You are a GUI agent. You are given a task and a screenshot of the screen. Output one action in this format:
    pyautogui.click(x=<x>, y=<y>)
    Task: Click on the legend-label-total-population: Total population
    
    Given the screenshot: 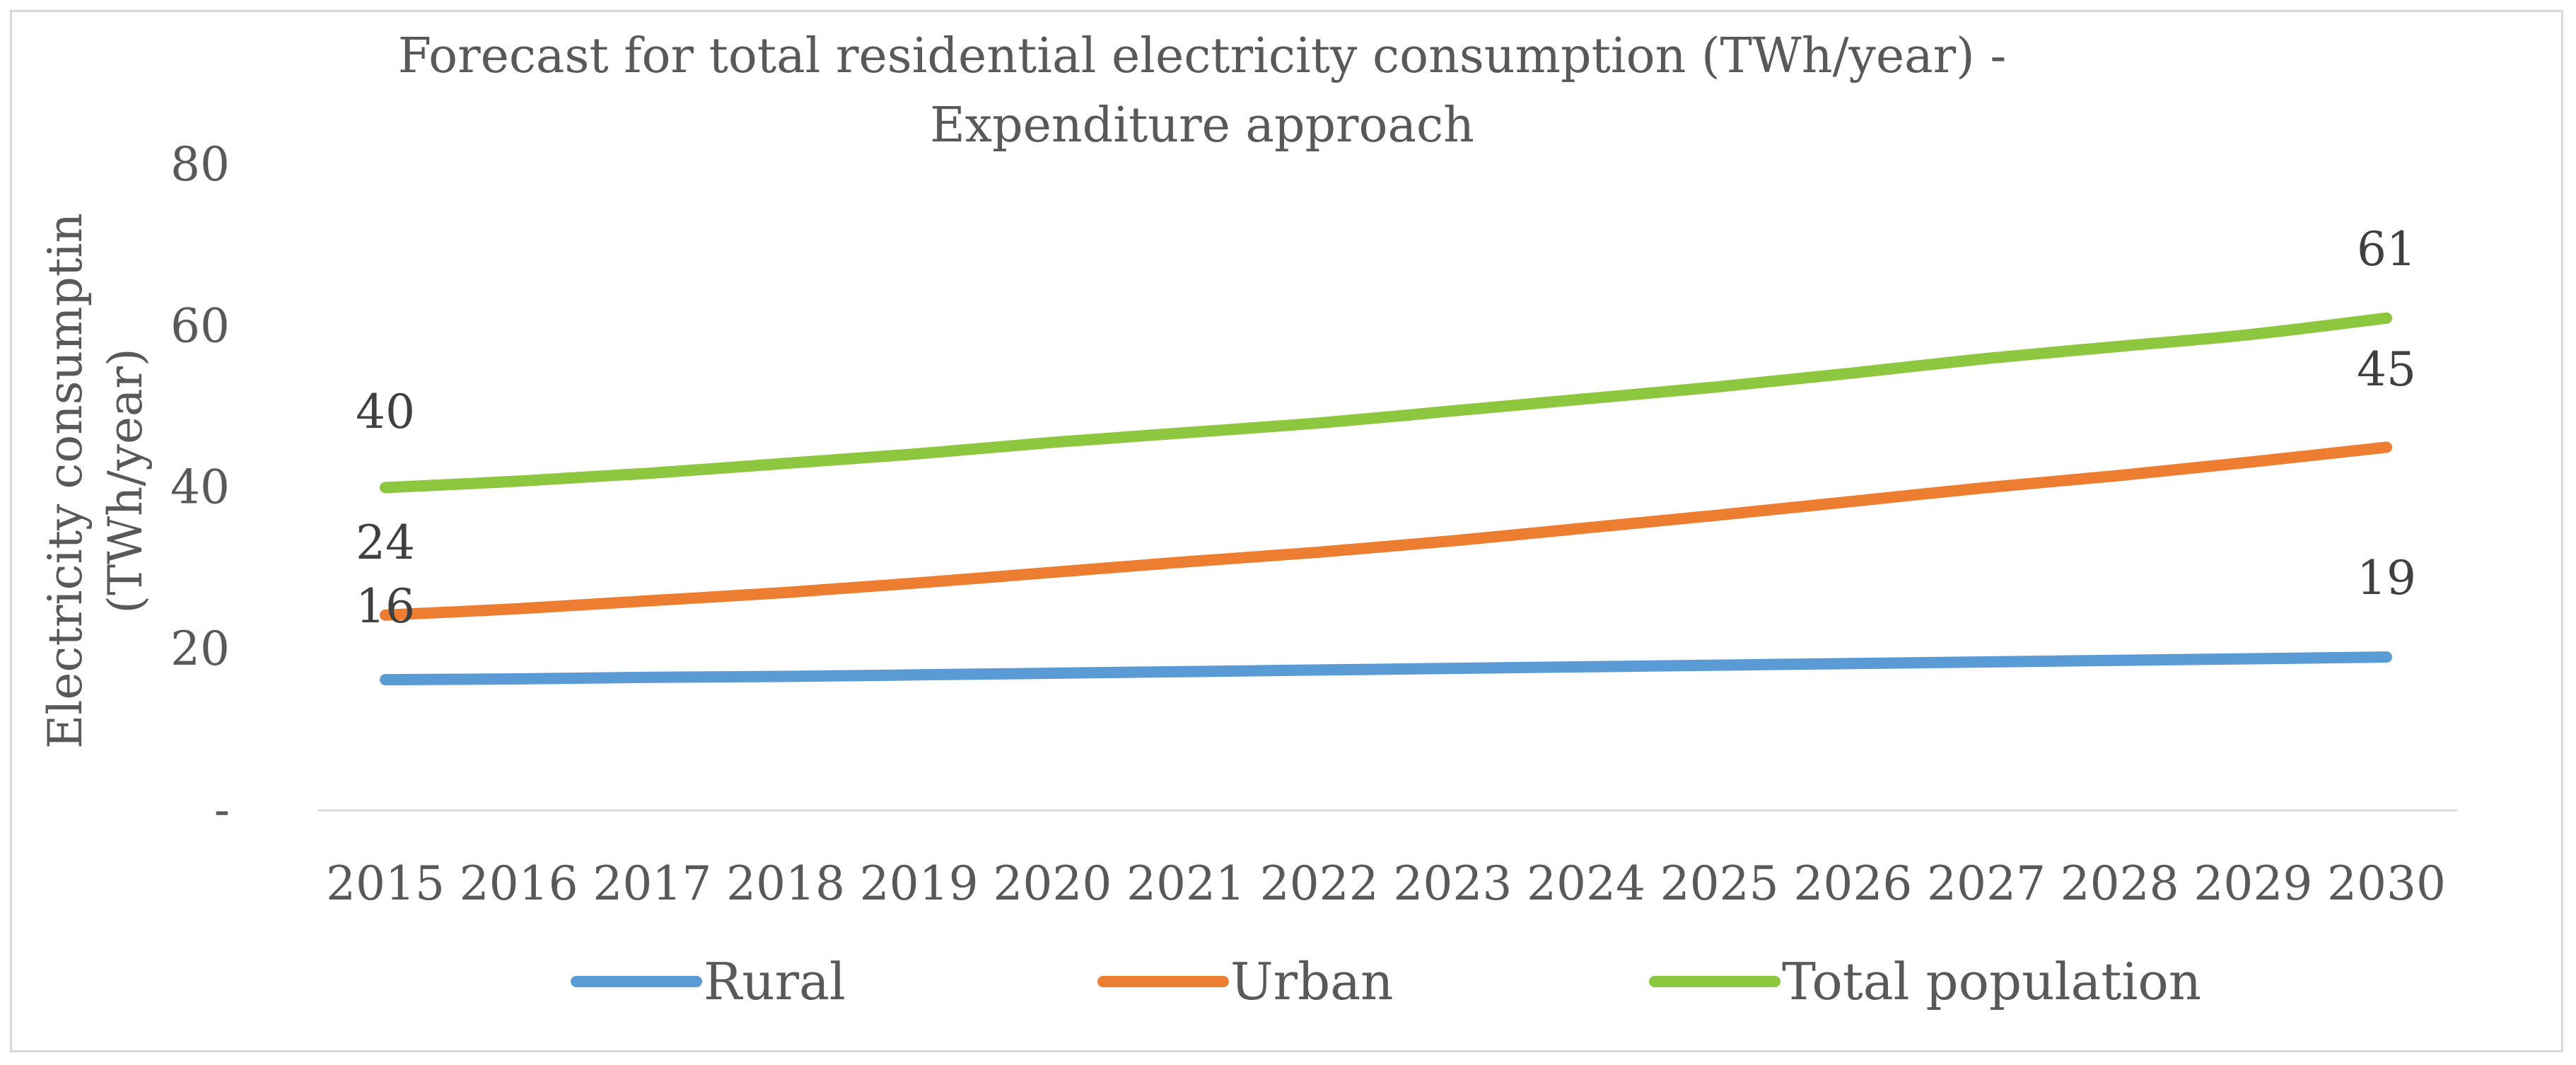 What is the action you would take?
    pyautogui.click(x=1991, y=981)
    